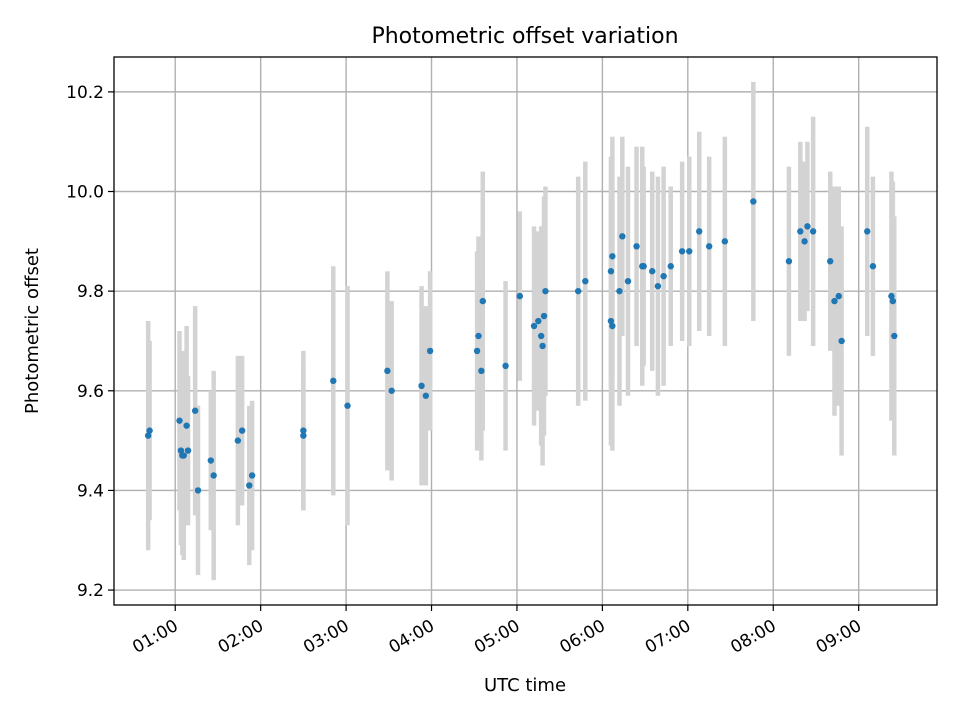 The height and width of the screenshot is (720, 960). What do you see at coordinates (90, 342) in the screenshot?
I see `y-axis: 9.2 9.4 9.6 9.8 10.0 10.2` at bounding box center [90, 342].